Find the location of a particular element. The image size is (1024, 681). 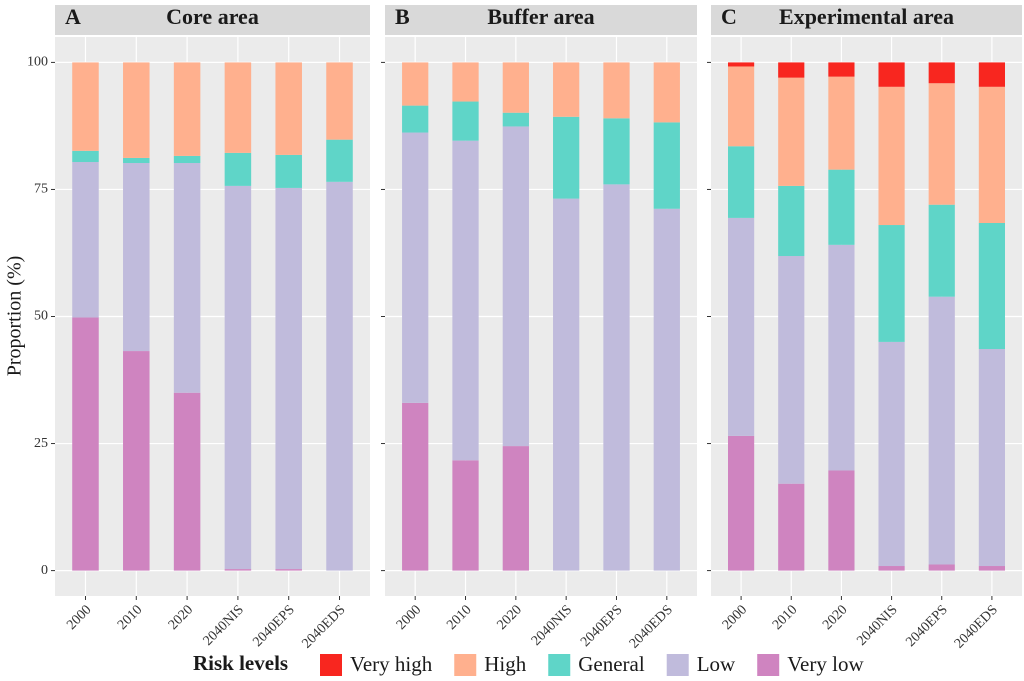

panel-label: B is located at coordinates (402, 16).